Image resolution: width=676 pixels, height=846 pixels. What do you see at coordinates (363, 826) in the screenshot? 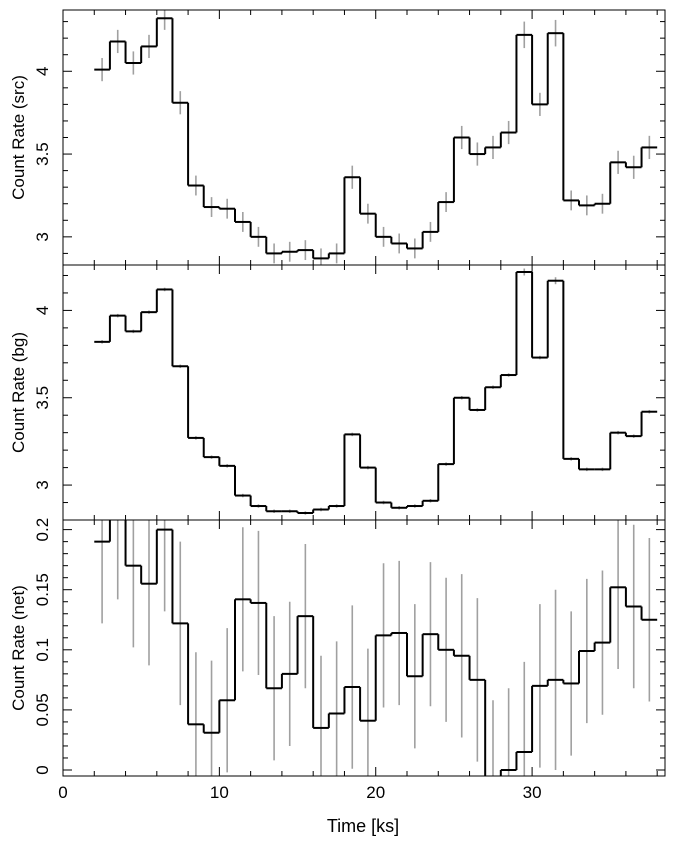
I see `x-axis-label: Time [ks]` at bounding box center [363, 826].